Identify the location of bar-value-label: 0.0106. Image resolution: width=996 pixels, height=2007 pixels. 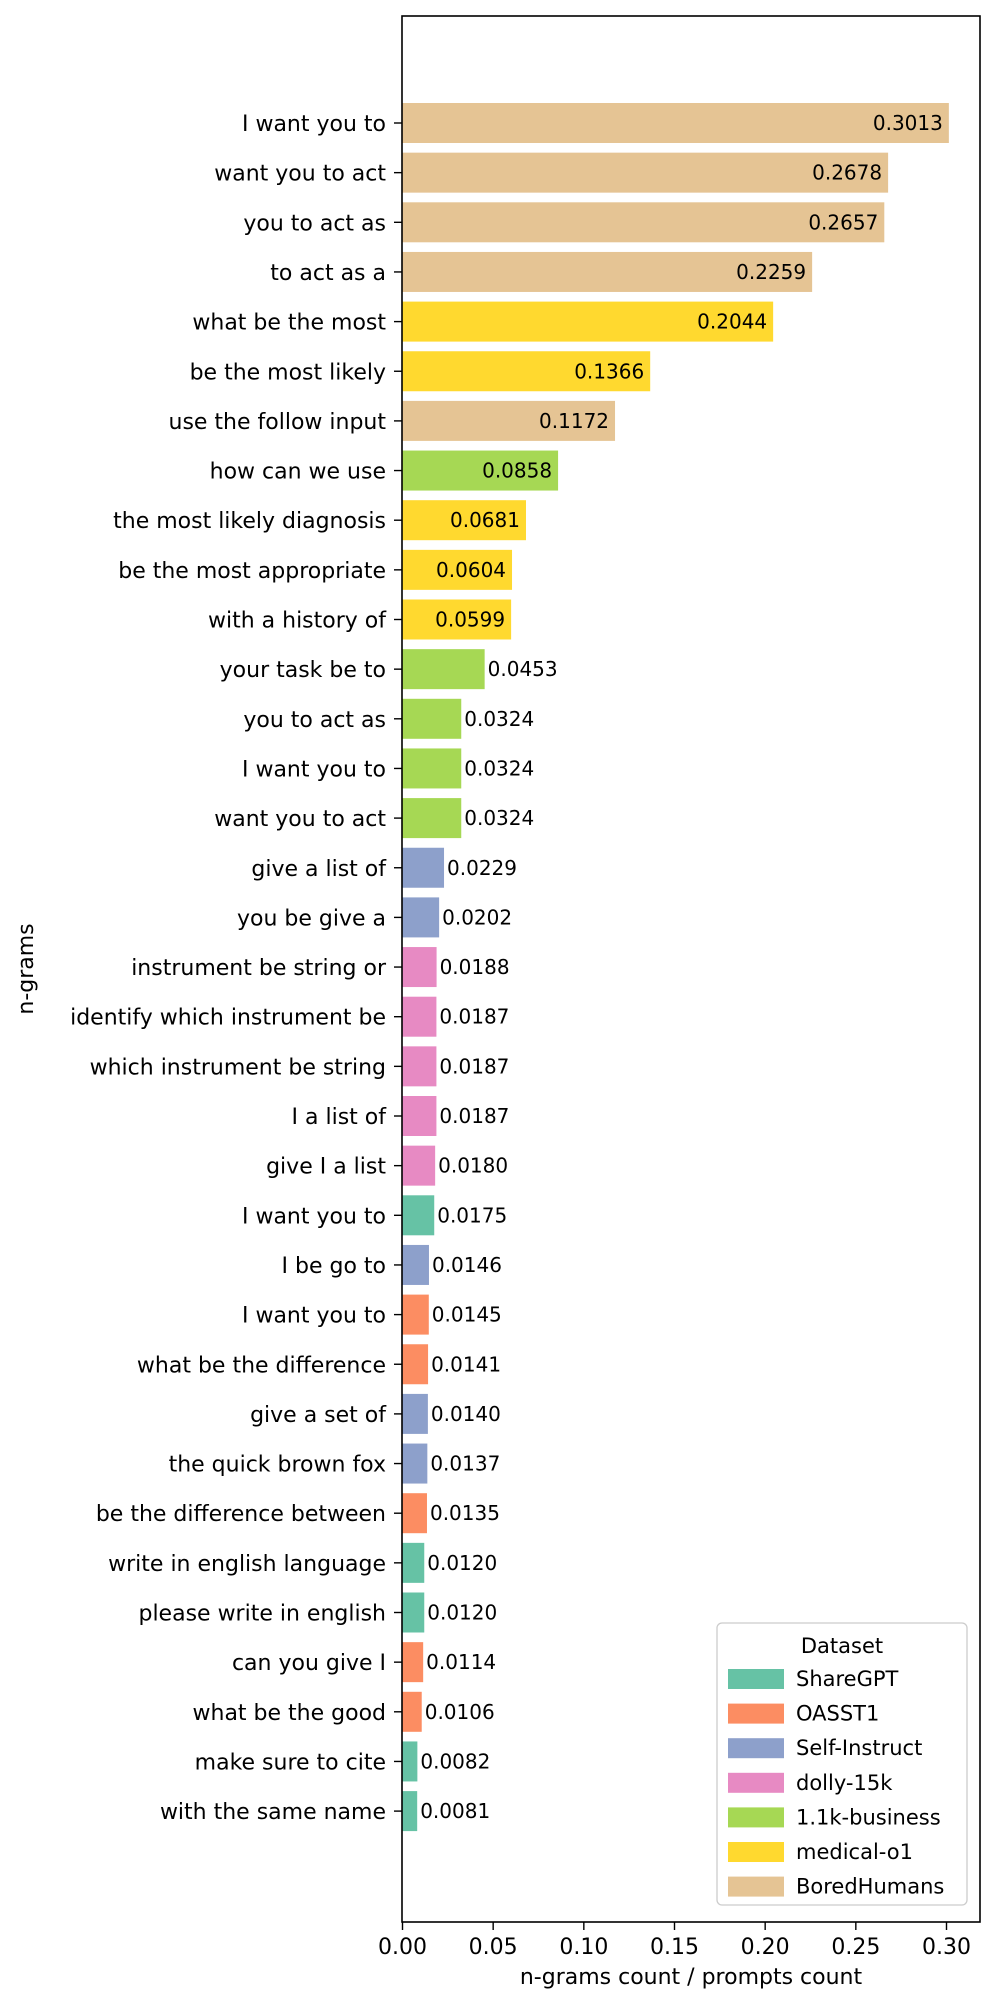
(460, 1712).